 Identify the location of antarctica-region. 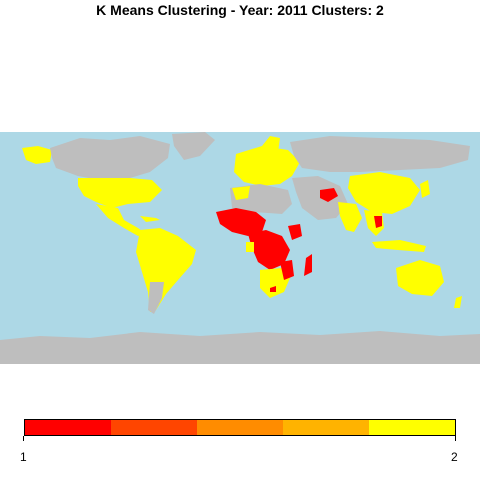
(240, 347).